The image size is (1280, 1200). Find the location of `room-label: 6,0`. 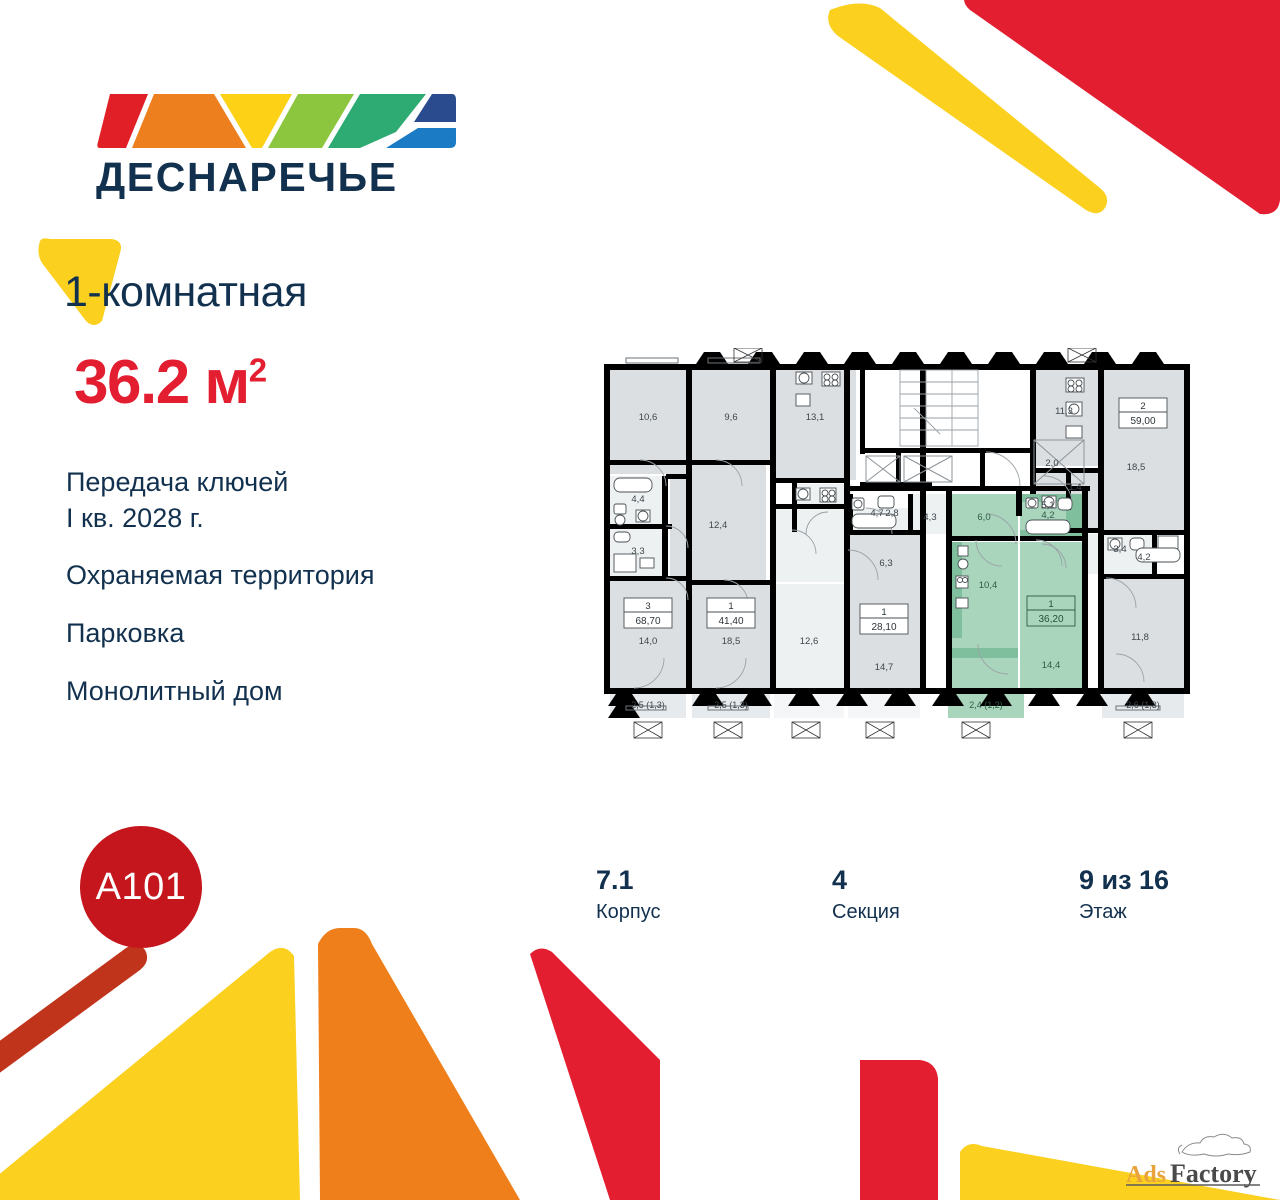

room-label: 6,0 is located at coordinates (983, 517).